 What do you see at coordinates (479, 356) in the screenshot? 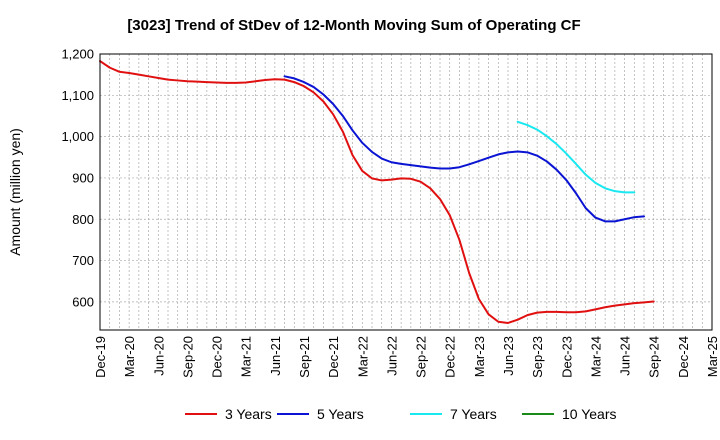
I see `x-tick-label: Mar-23` at bounding box center [479, 356].